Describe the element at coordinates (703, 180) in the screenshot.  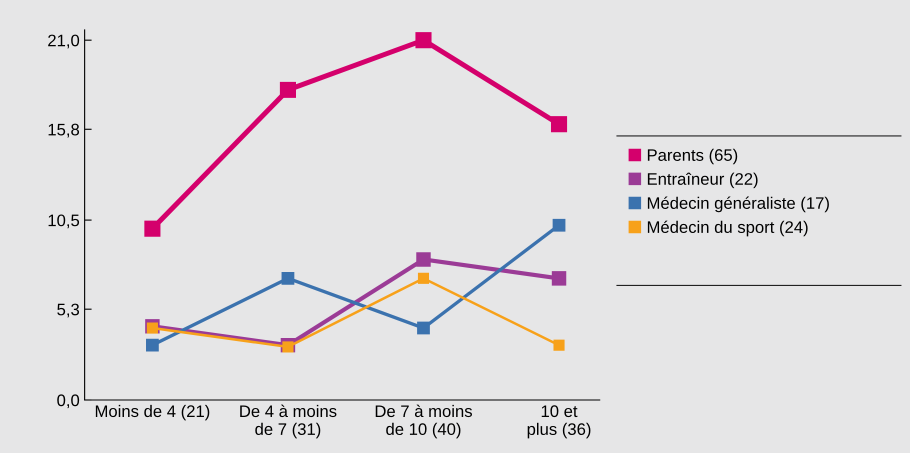
I see `legend-label: Entraîneur (22)` at that location.